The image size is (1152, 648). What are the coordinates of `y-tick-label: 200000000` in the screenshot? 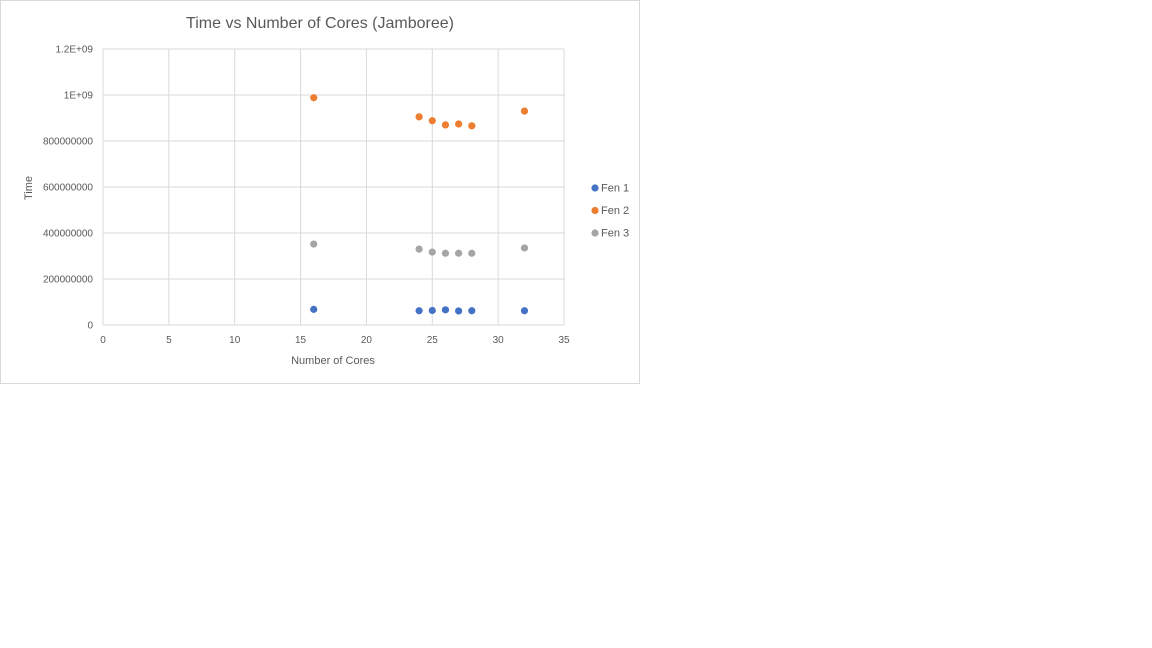 It's located at (68, 280).